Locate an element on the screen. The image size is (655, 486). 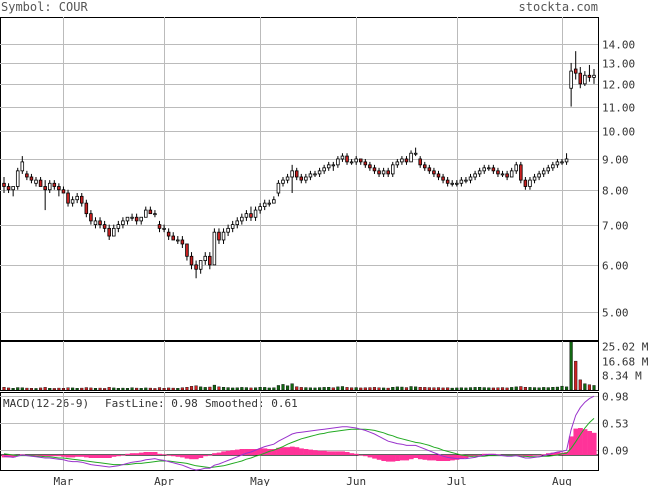
x-tick-label: Mar is located at coordinates (64, 480).